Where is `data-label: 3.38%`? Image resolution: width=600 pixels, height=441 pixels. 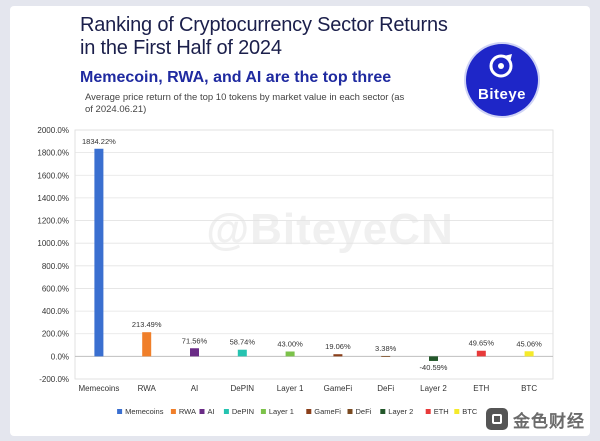 data-label: 3.38% is located at coordinates (386, 348).